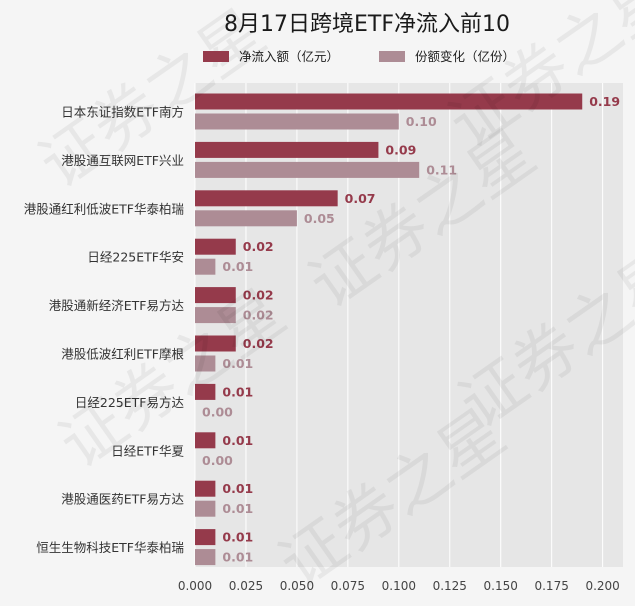 This screenshot has height=606, width=635. What do you see at coordinates (104, 208) in the screenshot?
I see `category-label: 港股通红利低波ETF华泰柏瑞` at bounding box center [104, 208].